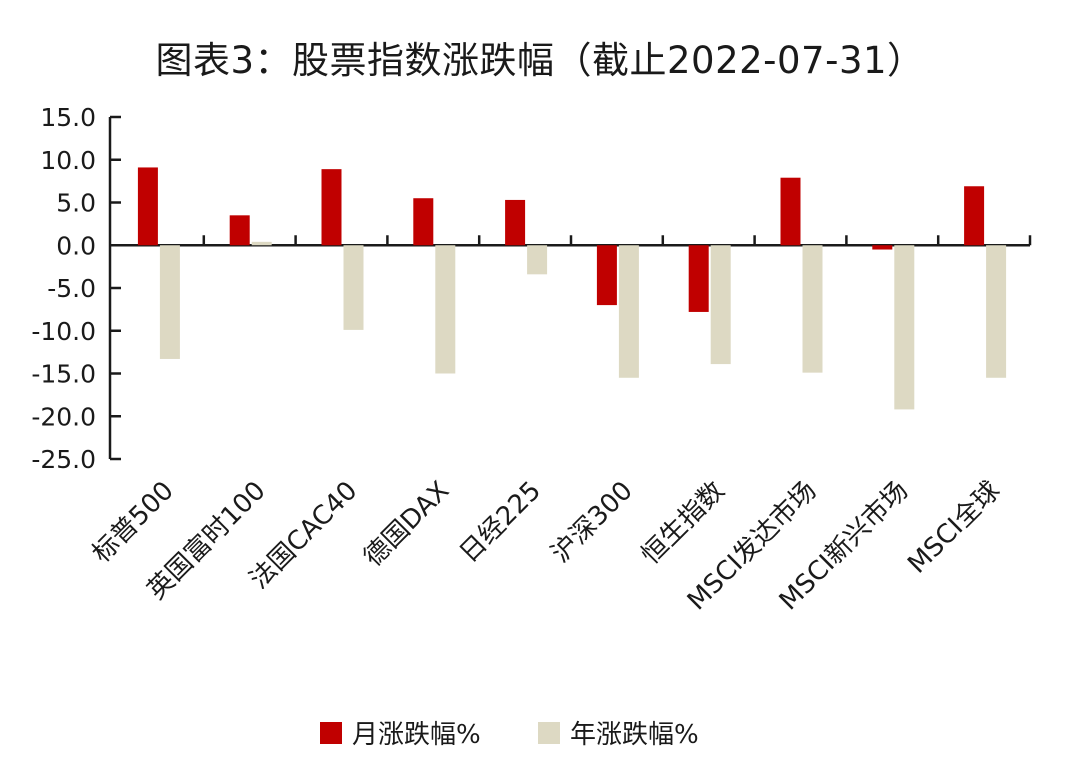  I want to click on x-category-label: 日经225, so click(500, 522).